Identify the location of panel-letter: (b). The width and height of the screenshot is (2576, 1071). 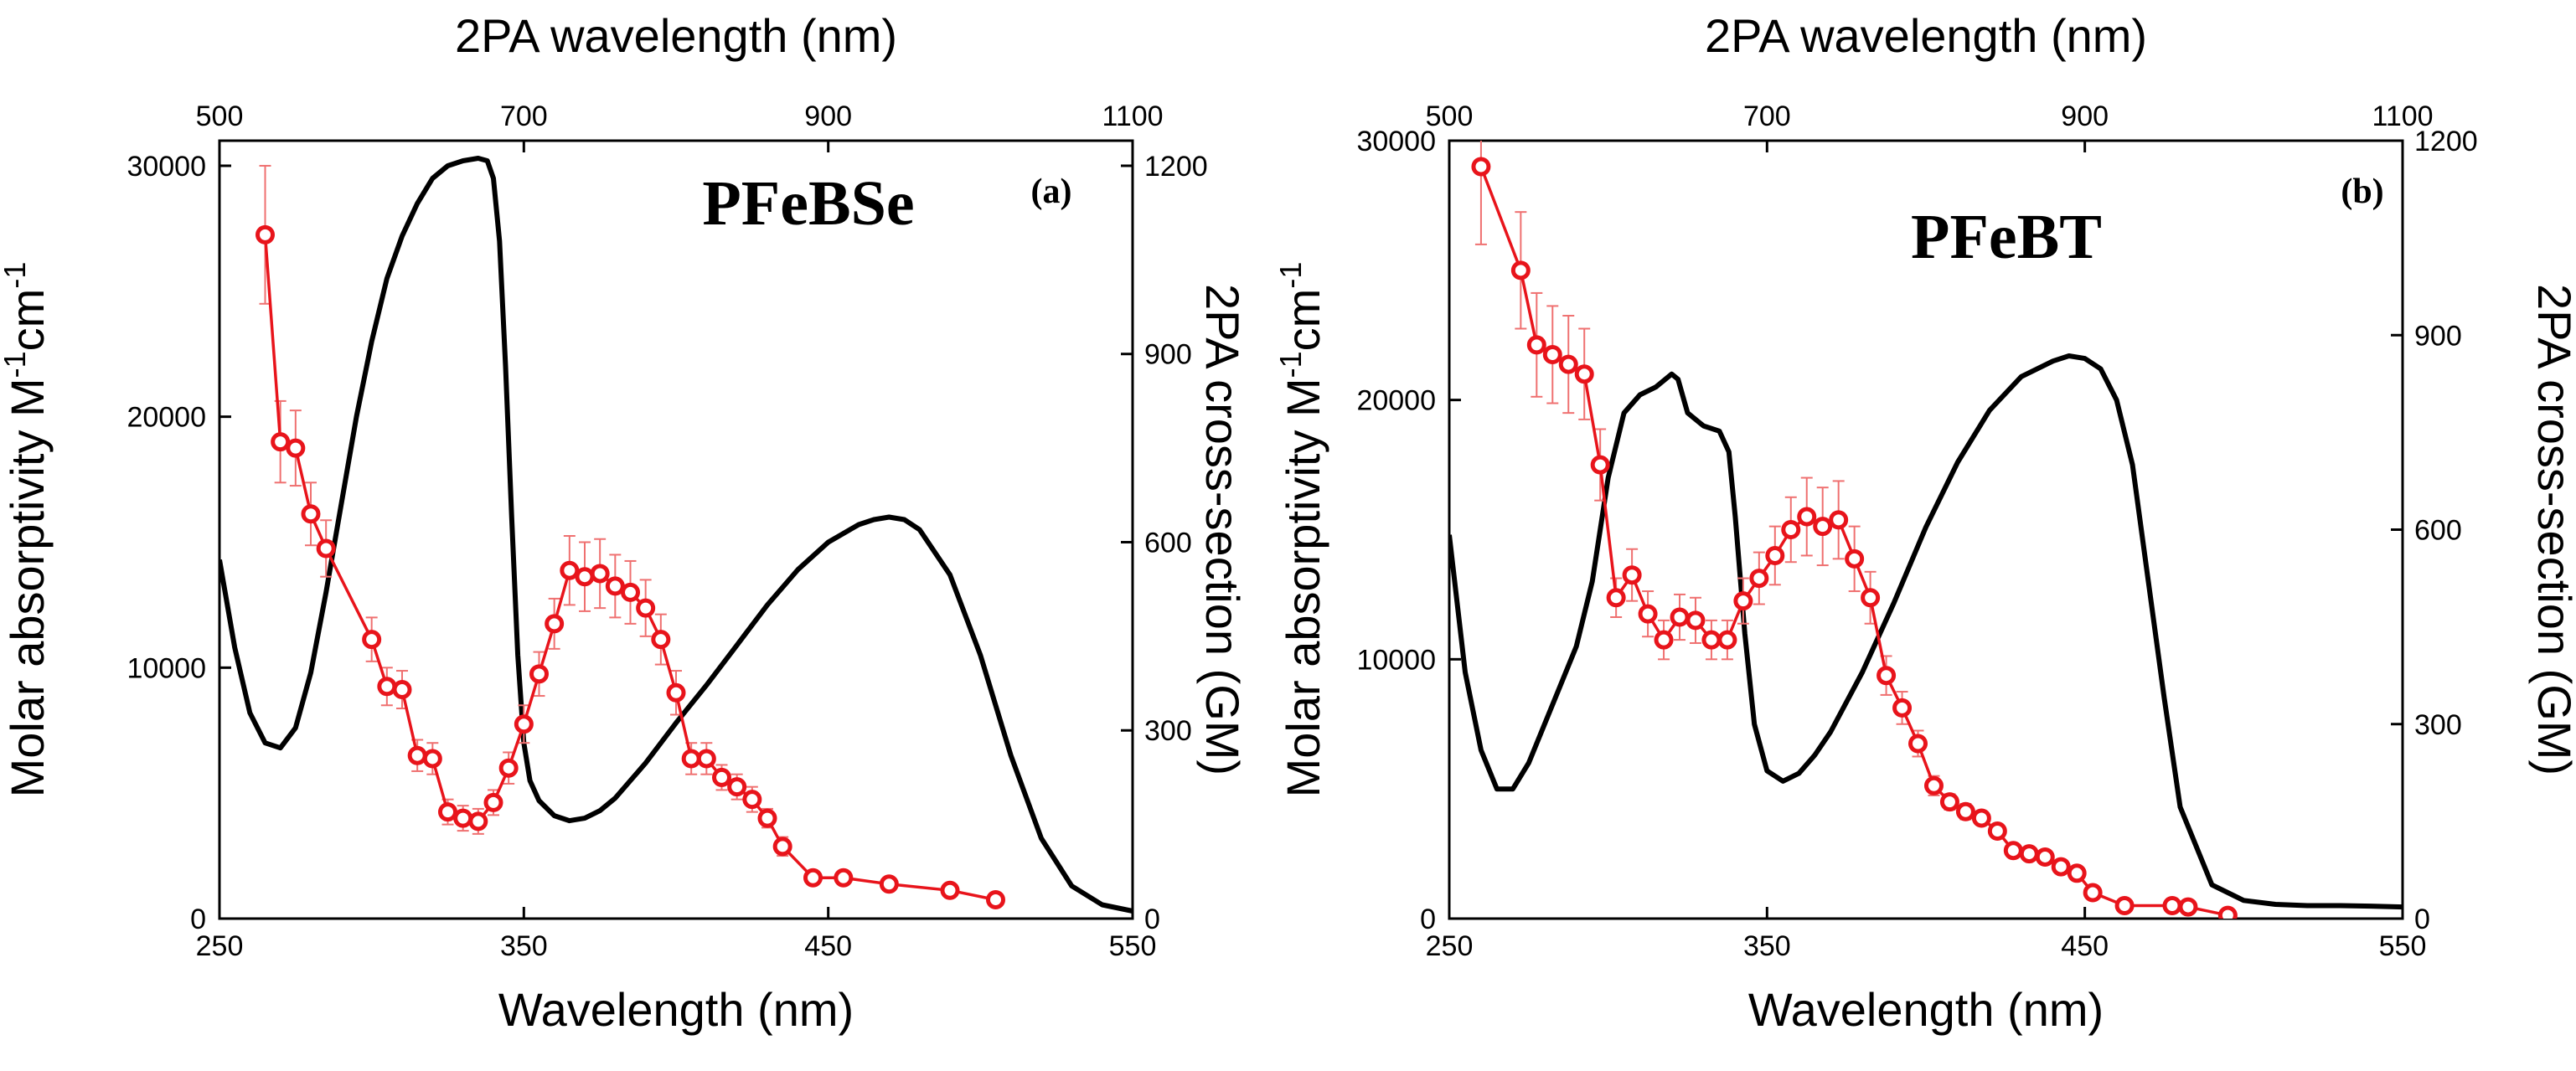
(2362, 191).